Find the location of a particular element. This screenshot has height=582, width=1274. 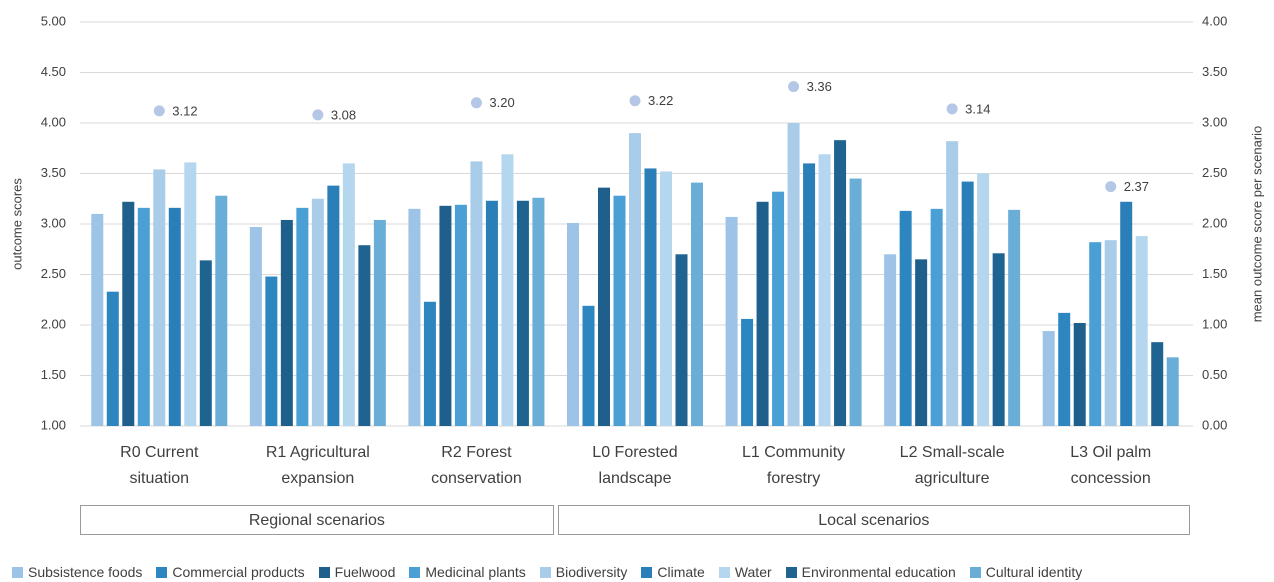

y-tick-label: 2.00 is located at coordinates (53, 323).